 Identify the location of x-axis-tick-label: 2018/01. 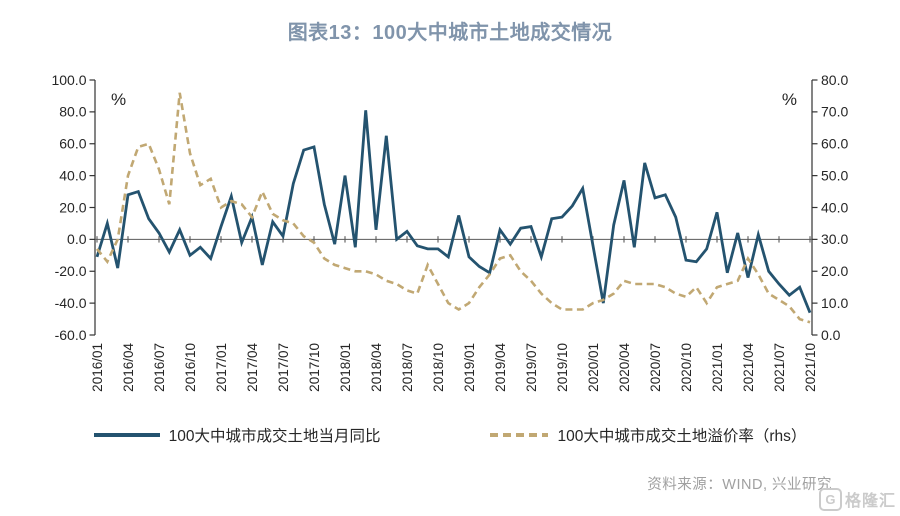
(345, 367).